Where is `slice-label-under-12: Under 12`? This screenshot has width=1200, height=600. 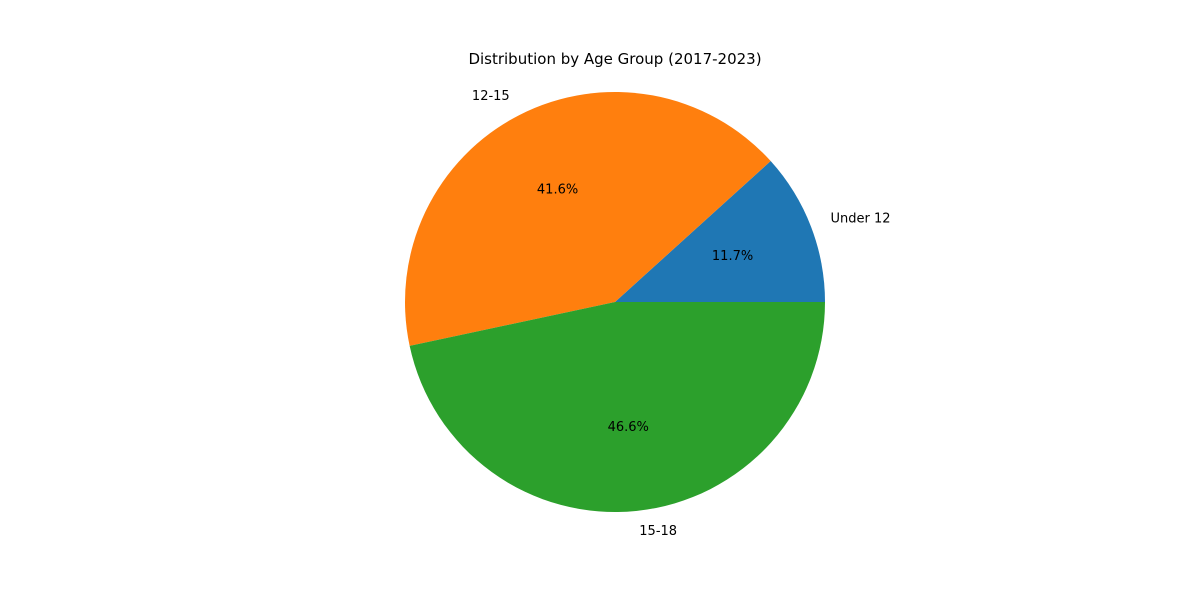 slice-label-under-12: Under 12 is located at coordinates (861, 218).